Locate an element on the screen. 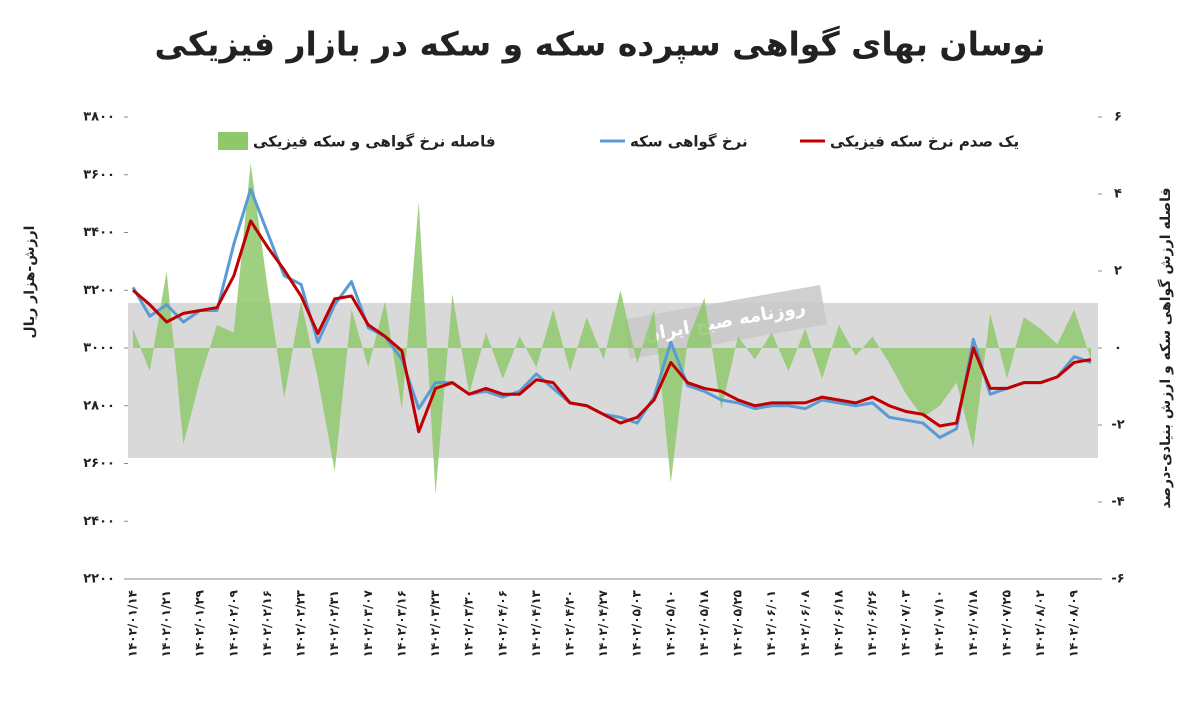 The height and width of the screenshot is (702, 1200). x-tick-label: ۱۴۰۲/۰۸/۰۲ is located at coordinates (1040, 623).